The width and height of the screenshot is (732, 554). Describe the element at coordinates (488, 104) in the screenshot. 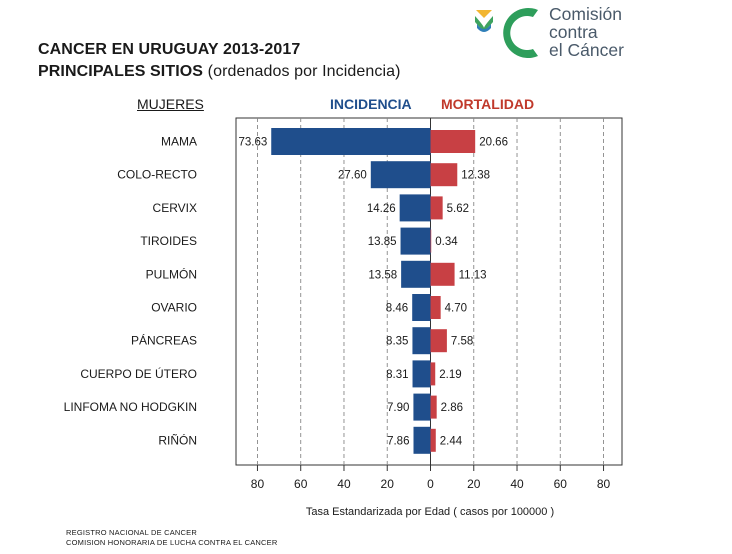

I see `mortality-header: MORTALIDAD` at that location.